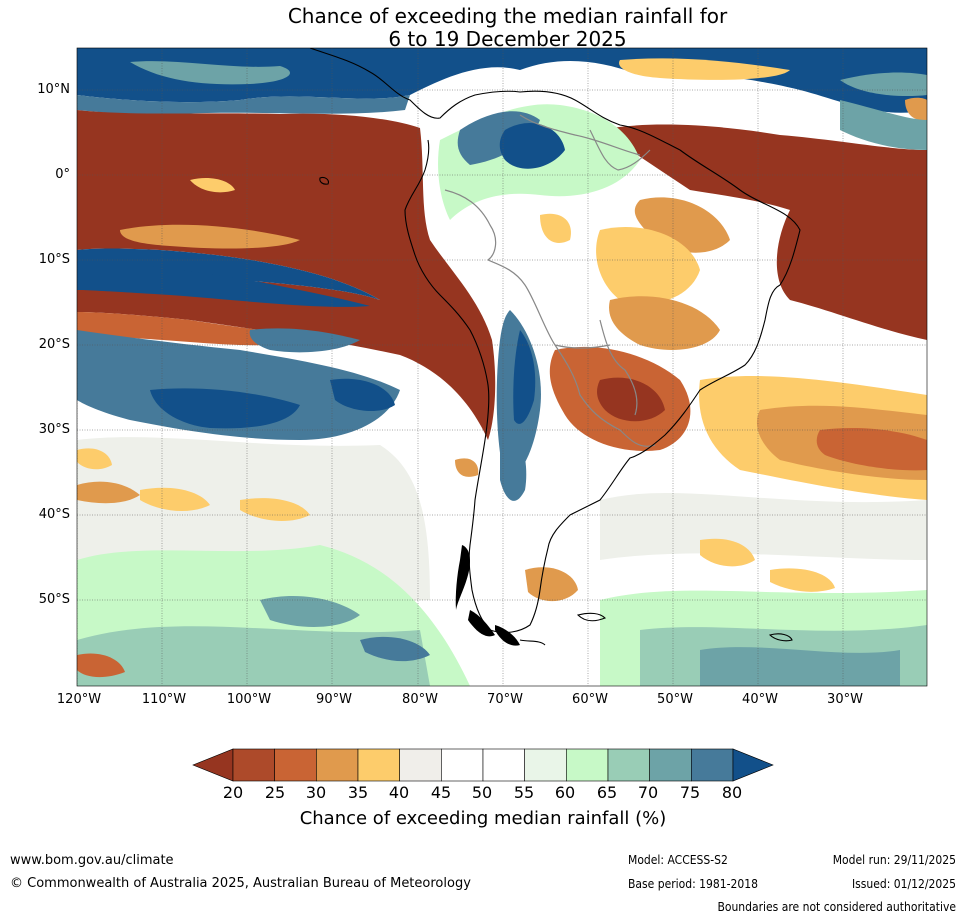 Image resolution: width=965 pixels, height=919 pixels. I want to click on continent-fields, so click(579, 302).